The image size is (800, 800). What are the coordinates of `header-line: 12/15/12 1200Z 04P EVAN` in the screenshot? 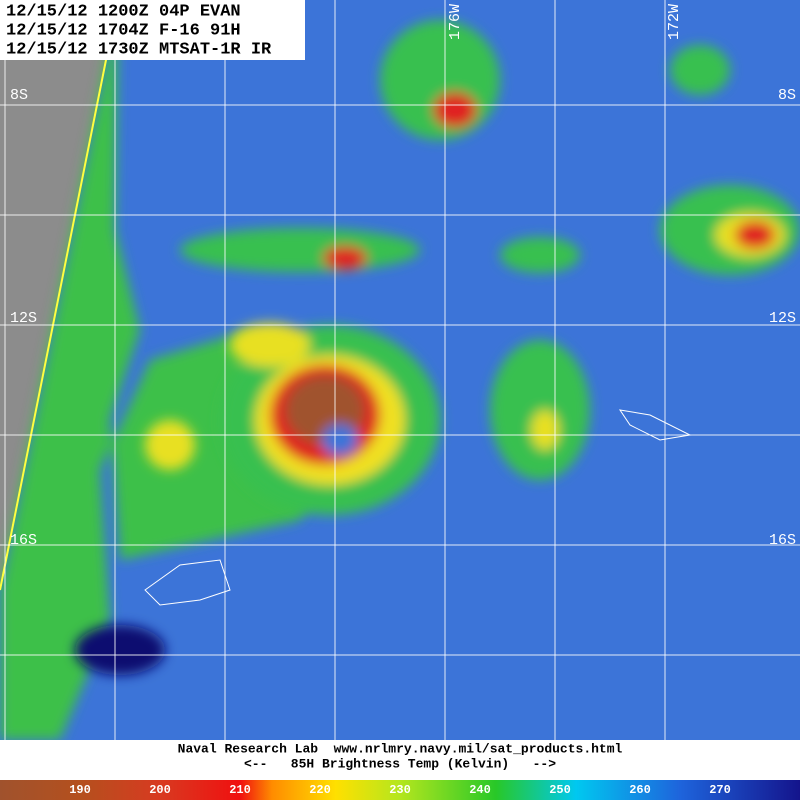 It's located at (123, 11).